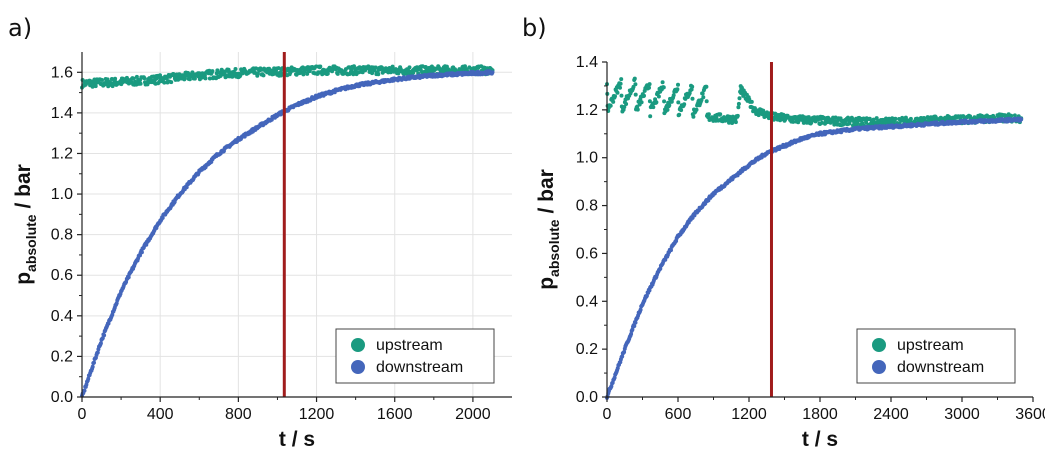 The width and height of the screenshot is (1045, 459). I want to click on panel-label: b), so click(534, 28).